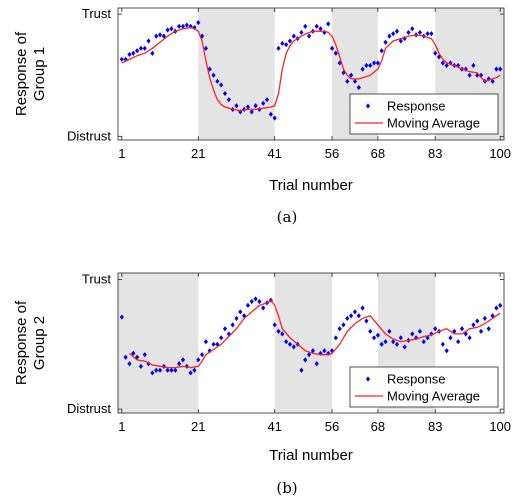  I want to click on y-axis-label: Response ofGroup 2, so click(30, 342).